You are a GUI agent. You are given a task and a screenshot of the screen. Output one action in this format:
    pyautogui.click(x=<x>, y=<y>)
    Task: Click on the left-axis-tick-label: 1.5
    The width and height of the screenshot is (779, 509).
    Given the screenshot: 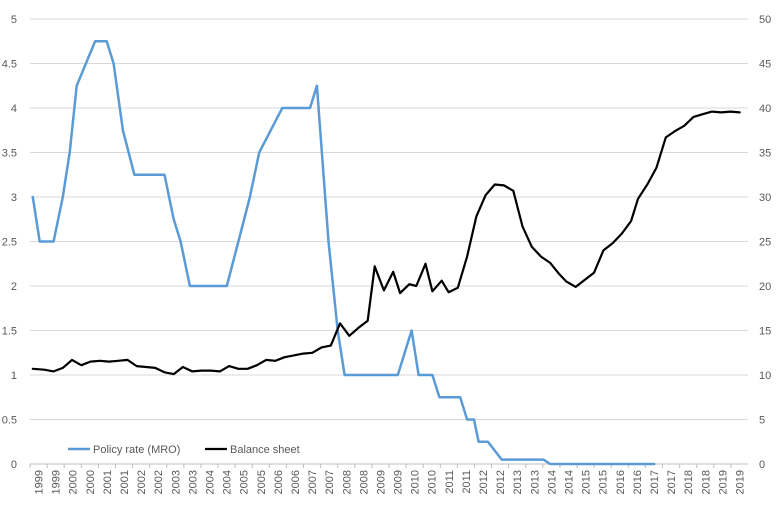 What is the action you would take?
    pyautogui.click(x=9, y=332)
    